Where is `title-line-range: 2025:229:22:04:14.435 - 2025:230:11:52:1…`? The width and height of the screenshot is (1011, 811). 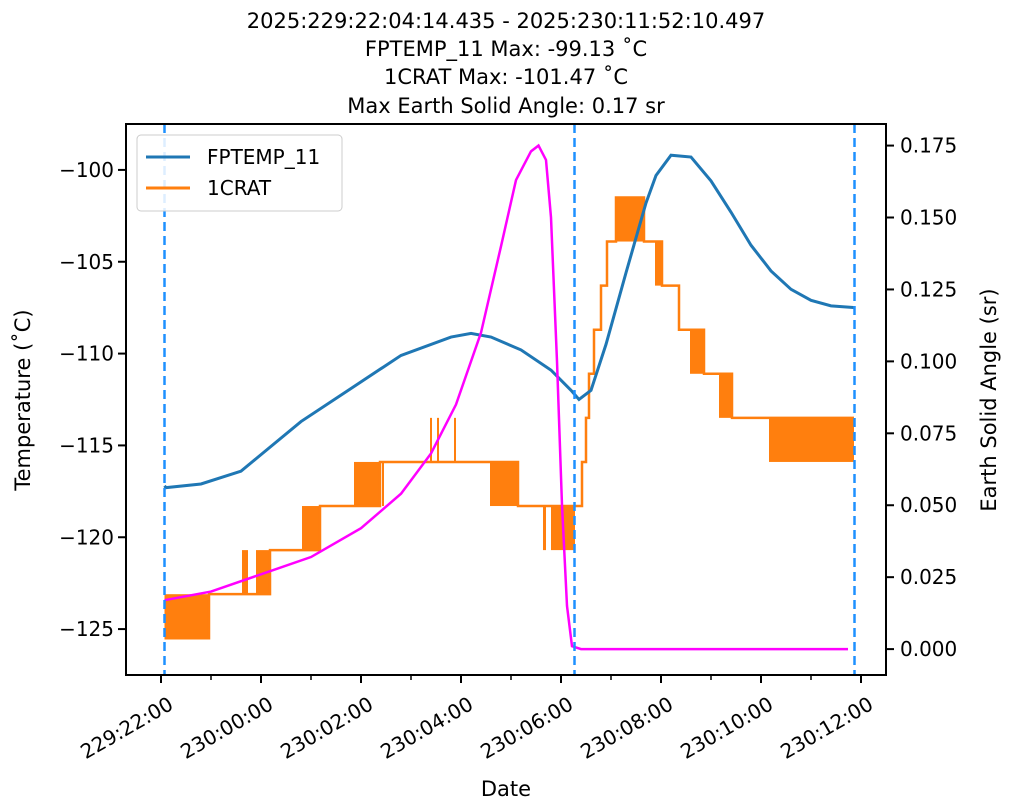
title-line-range: 2025:229:22:04:14.435 - 2025:230:11:52:1… is located at coordinates (506, 21).